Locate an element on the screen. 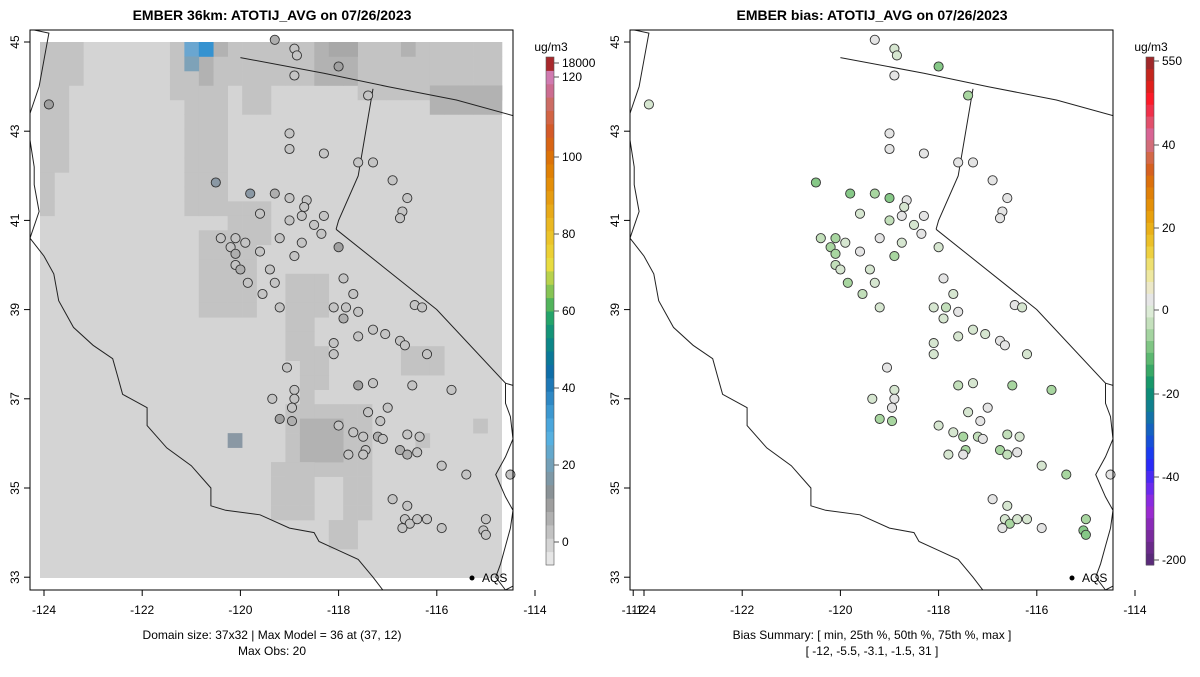 This screenshot has width=1200, height=677. aqs-legend-label: AQS is located at coordinates (1094, 578).